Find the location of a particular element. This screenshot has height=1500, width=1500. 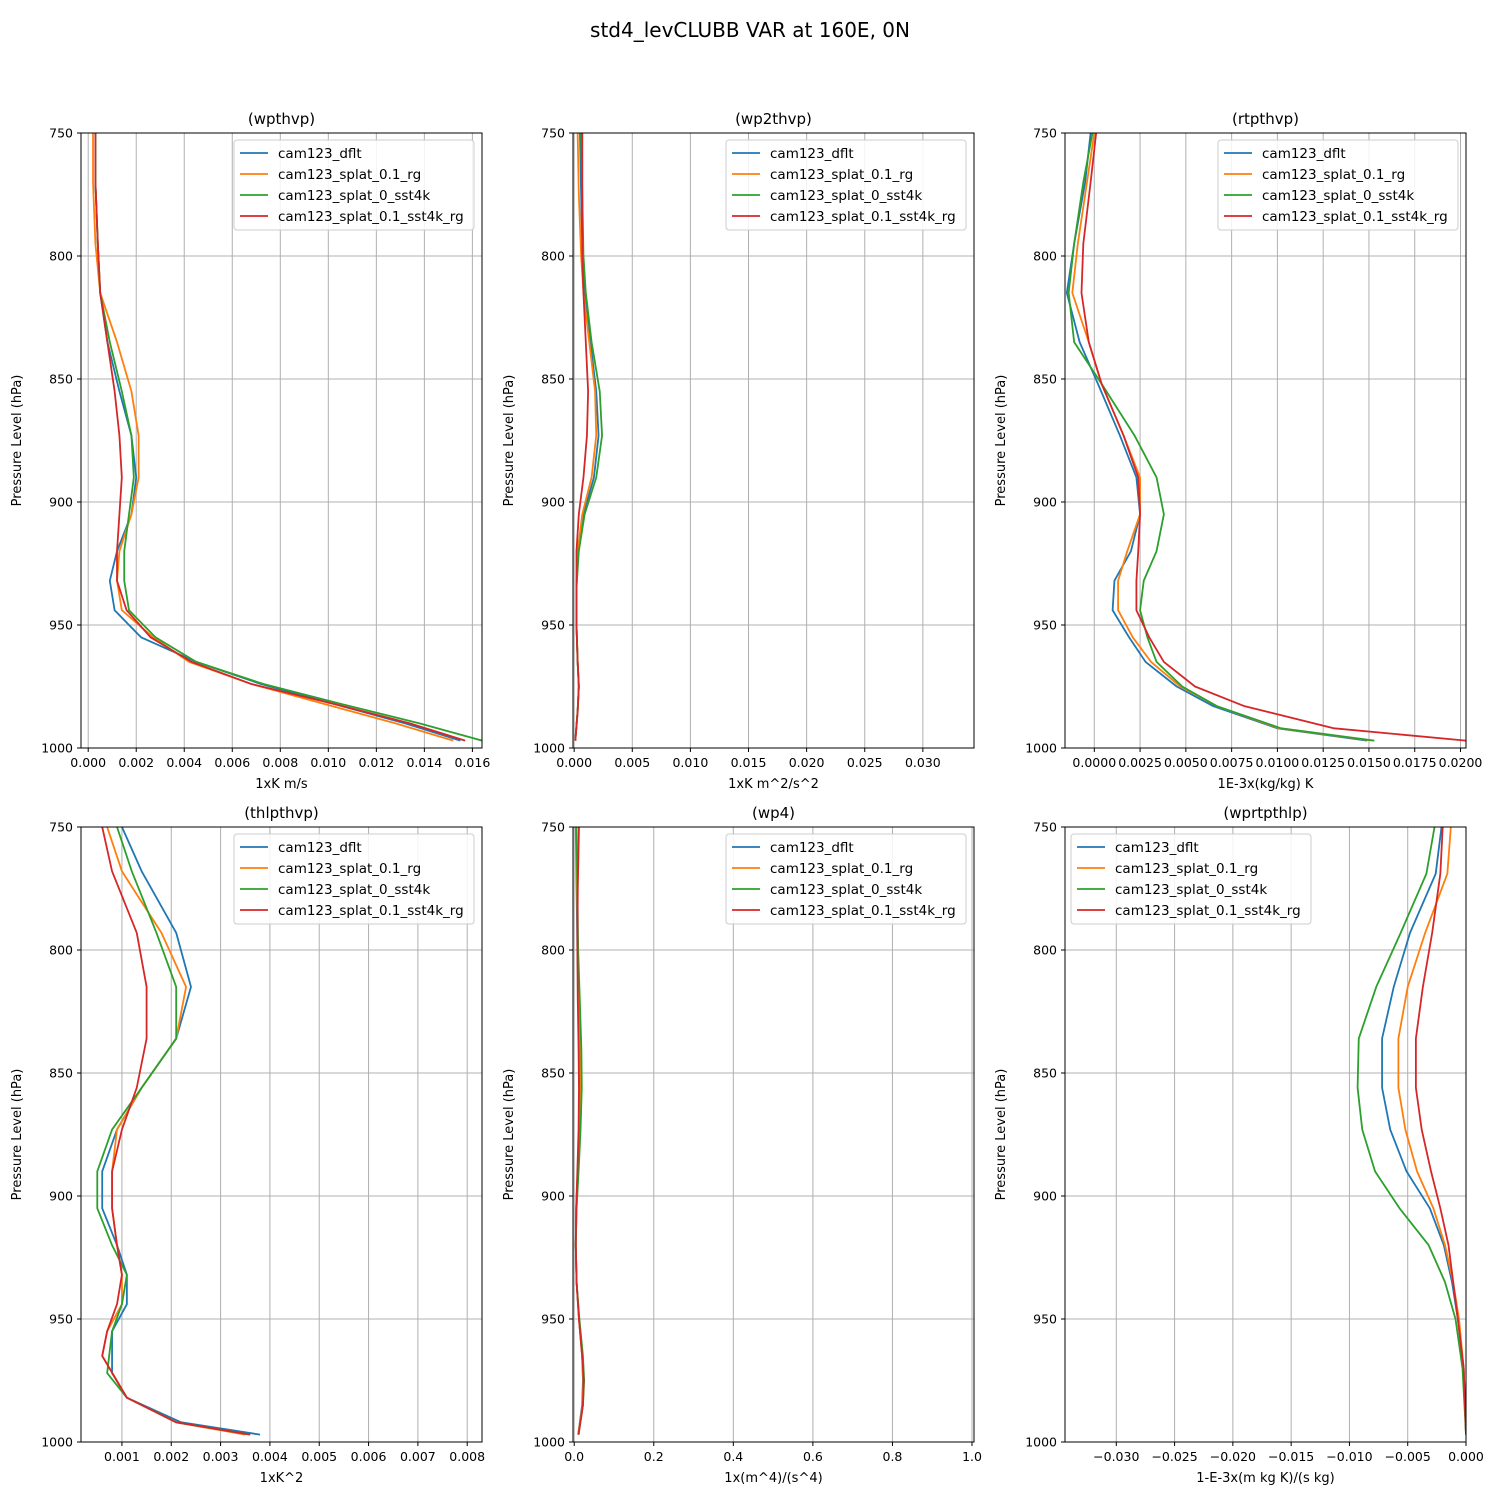

x-tick-label: 0.016 is located at coordinates (472, 762).